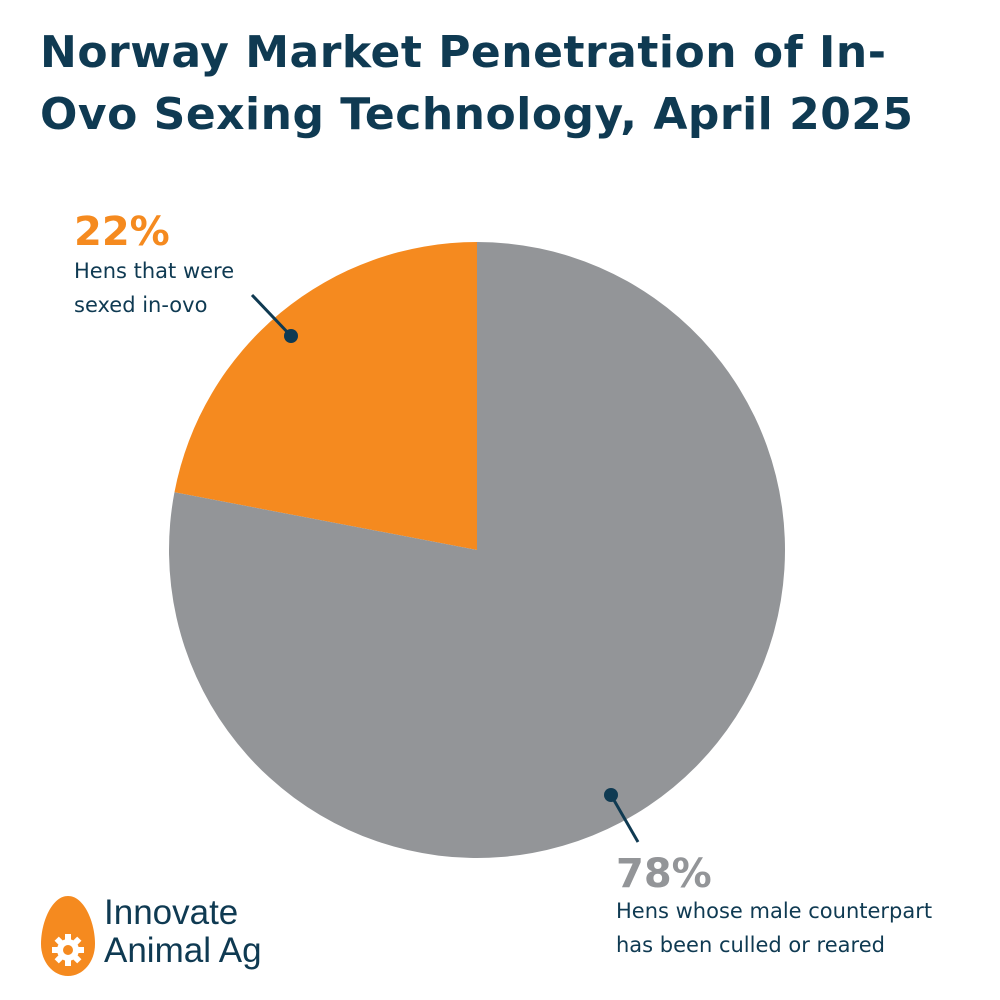 The height and width of the screenshot is (1000, 1000). Describe the element at coordinates (326, 396) in the screenshot. I see `pie-slice-sexed-in-ovo` at that location.